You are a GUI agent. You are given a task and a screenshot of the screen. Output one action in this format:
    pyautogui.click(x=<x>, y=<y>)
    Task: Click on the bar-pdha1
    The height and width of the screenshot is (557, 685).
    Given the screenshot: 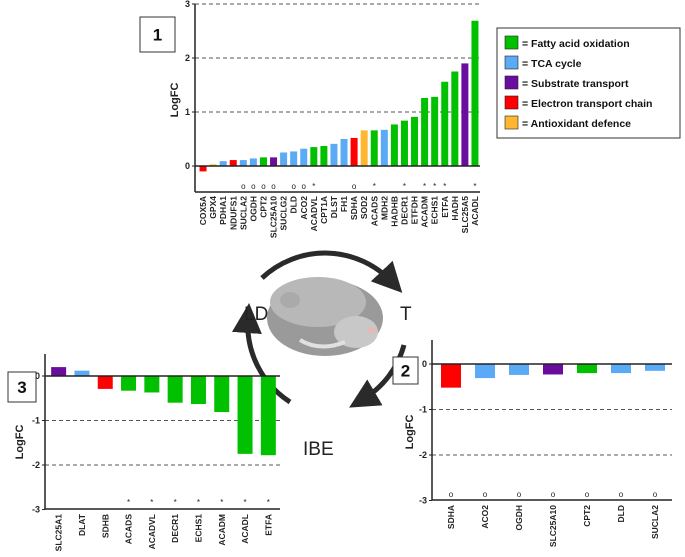 What is the action you would take?
    pyautogui.click(x=223, y=163)
    